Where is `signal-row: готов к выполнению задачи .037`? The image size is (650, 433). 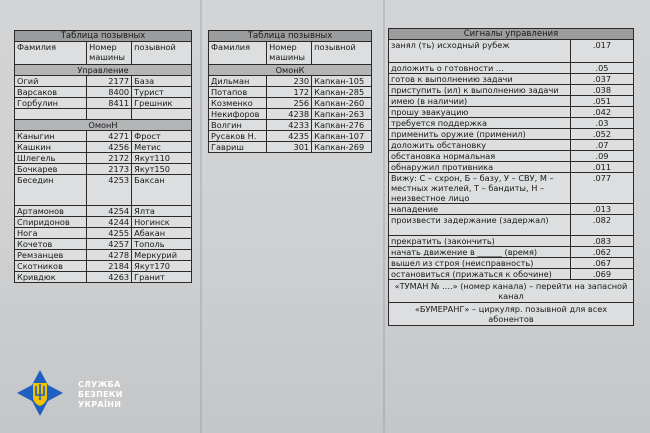 signal-row: готов к выполнению задачи .037 is located at coordinates (511, 79).